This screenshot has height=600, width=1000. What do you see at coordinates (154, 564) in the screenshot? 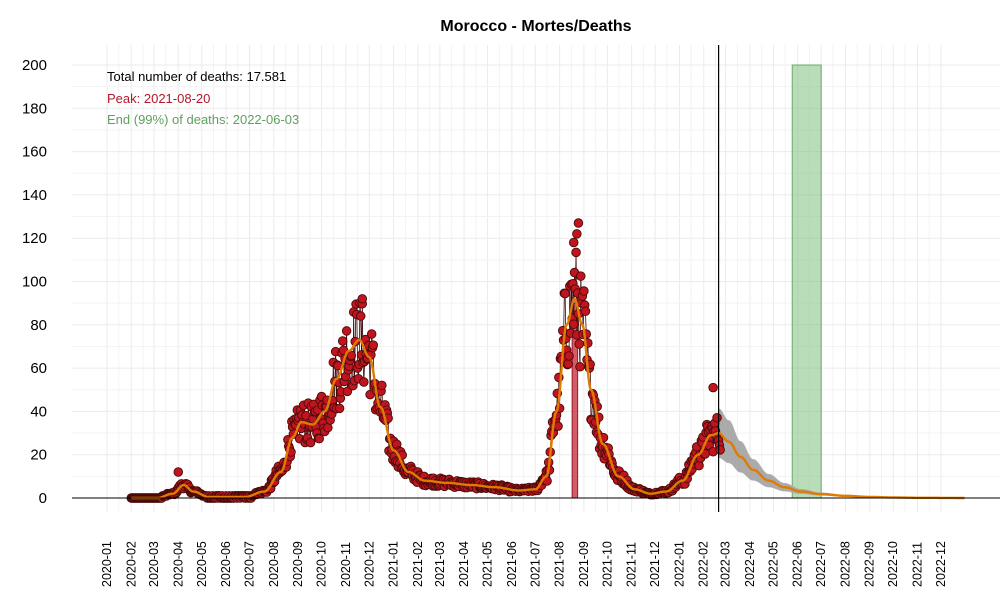
I see `x-tick-label: 2020-03` at bounding box center [154, 564].